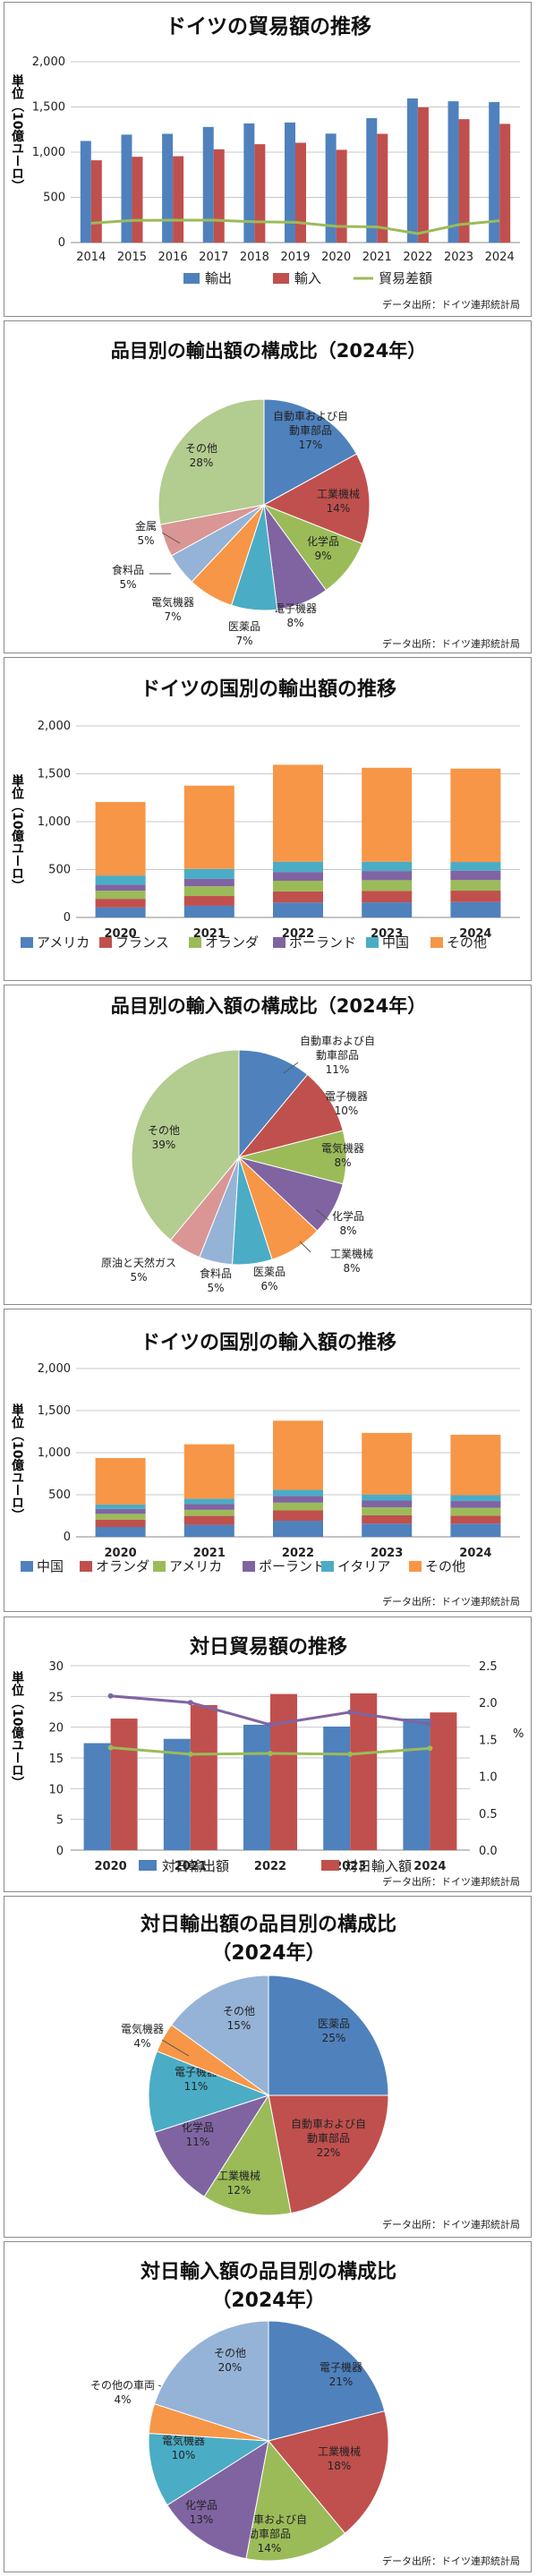 Image resolution: width=537 pixels, height=2576 pixels. What do you see at coordinates (268, 351) in the screenshot?
I see `chart-title: 品目別の輸出額の構成比（2024年）` at bounding box center [268, 351].